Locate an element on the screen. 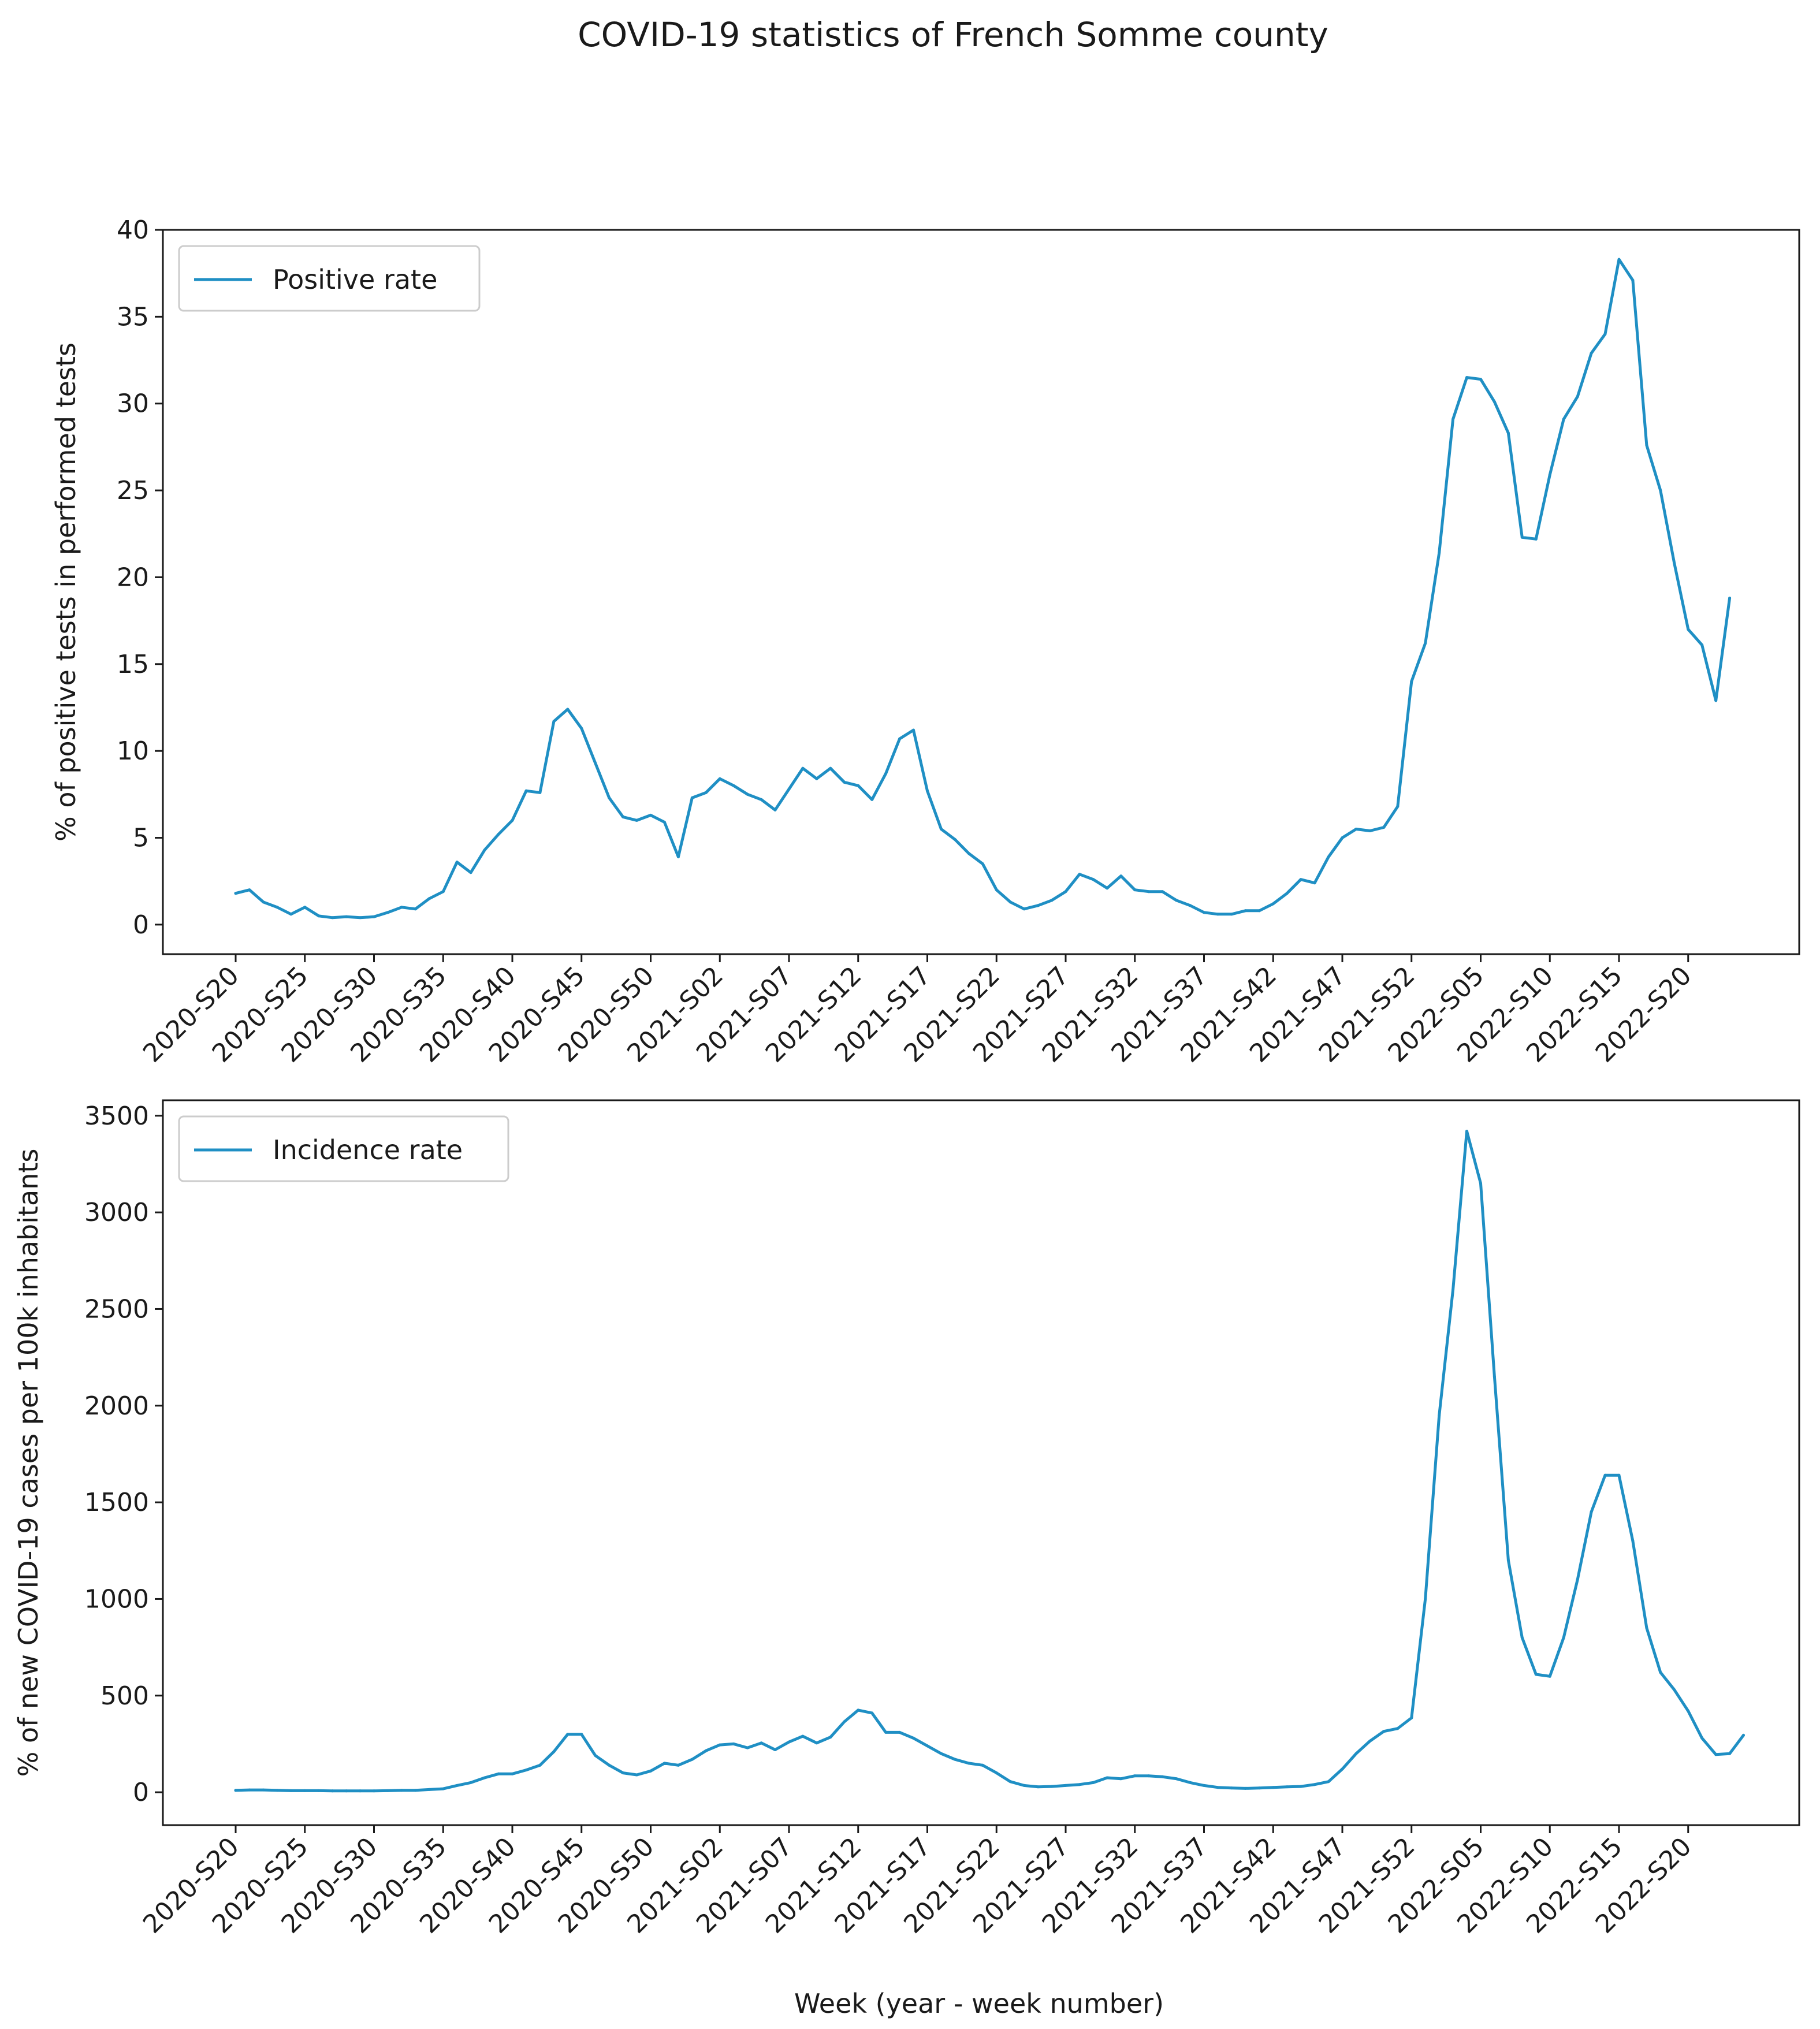 The height and width of the screenshot is (2029, 1820). x-axis-label: Week (year - week number) is located at coordinates (979, 2003).